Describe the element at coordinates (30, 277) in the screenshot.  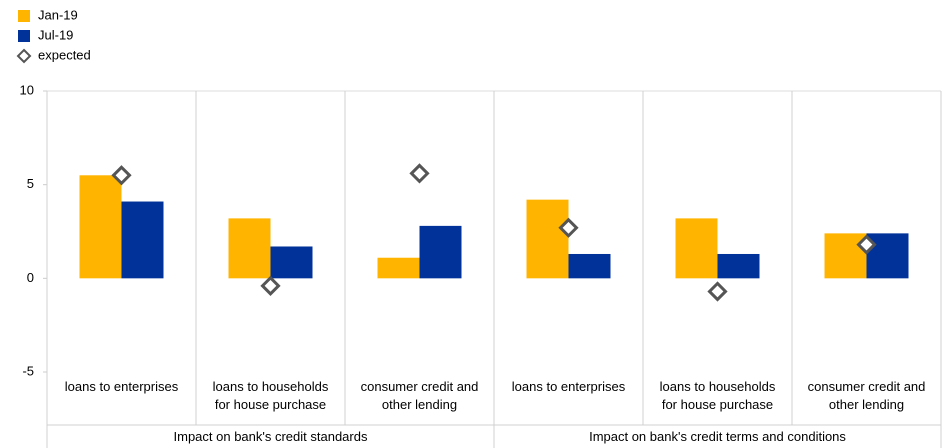
I see `y-tick-label: 0` at that location.